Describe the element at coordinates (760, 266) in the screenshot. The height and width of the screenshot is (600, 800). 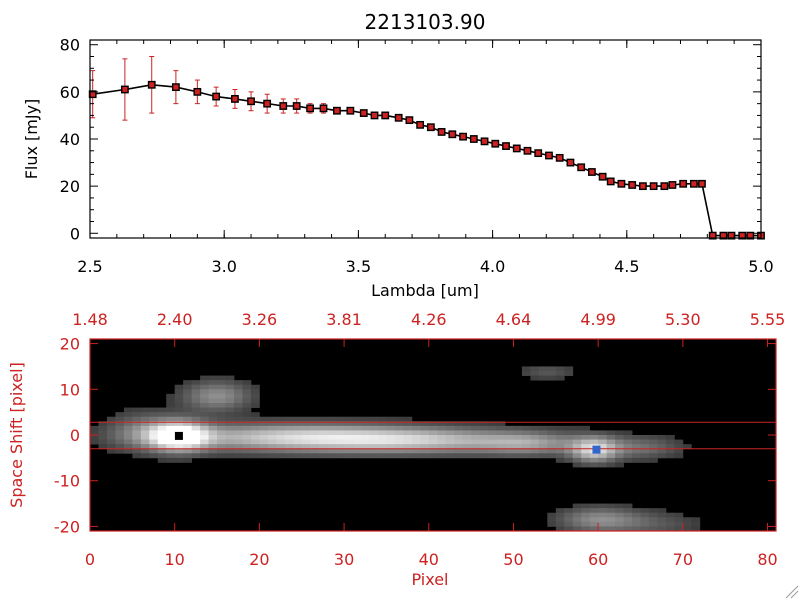
I see `x-tick-label: 5.0` at that location.